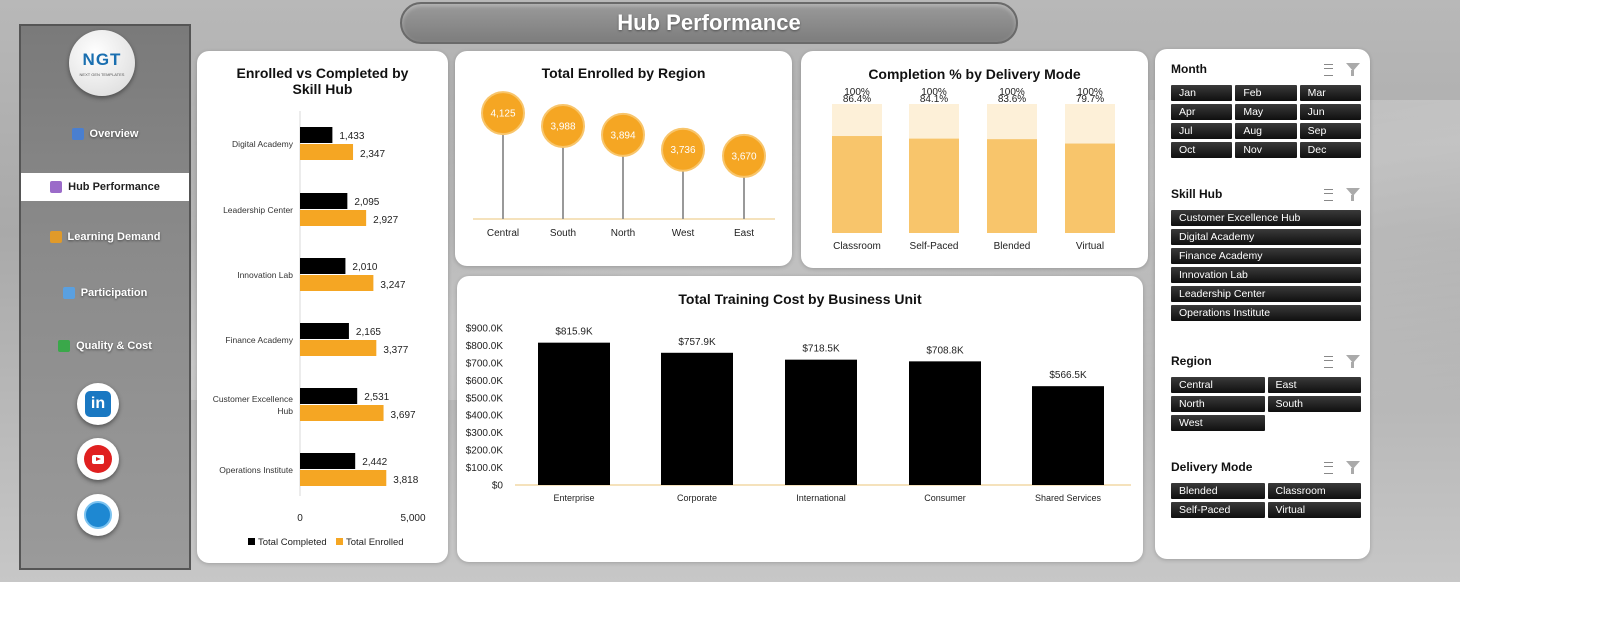 The height and width of the screenshot is (633, 1600). I want to click on cost-bar, so click(574, 413).